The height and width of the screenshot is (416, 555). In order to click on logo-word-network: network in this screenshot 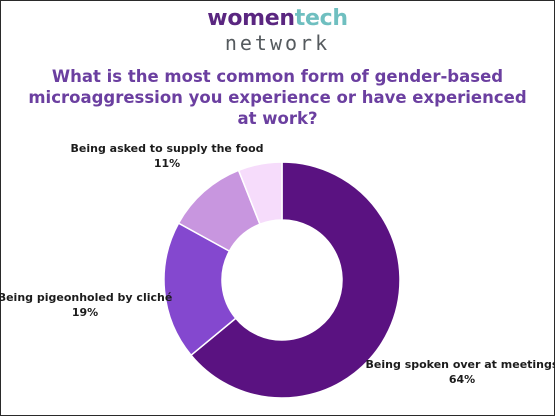, I will do `click(277, 43)`.